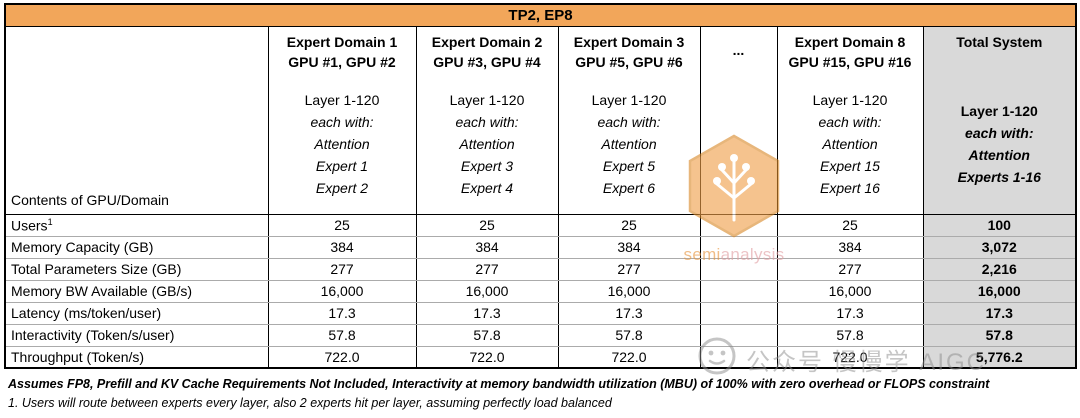  What do you see at coordinates (999, 50) in the screenshot?
I see `column-header-total-system: Total System` at bounding box center [999, 50].